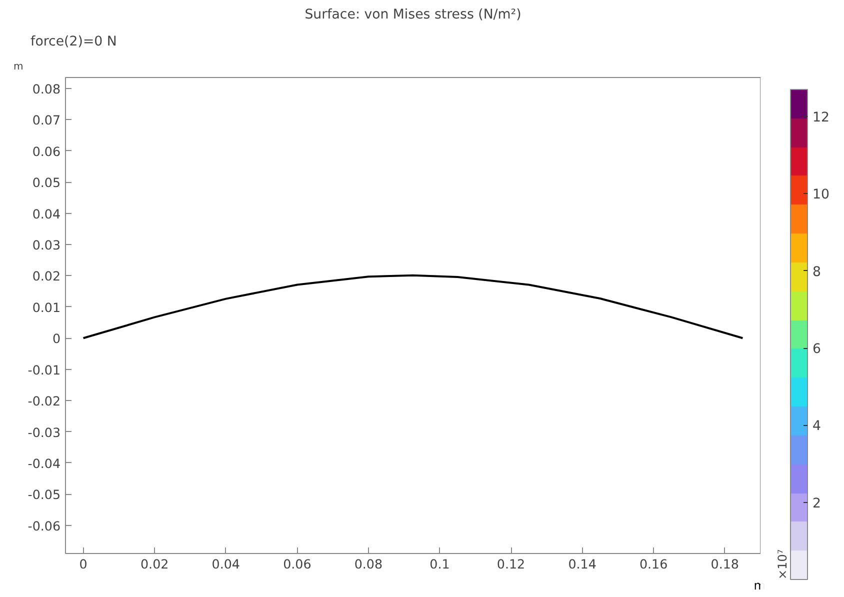 The image size is (844, 597). What do you see at coordinates (44, 494) in the screenshot?
I see `y-tick-label: -0.05` at bounding box center [44, 494].